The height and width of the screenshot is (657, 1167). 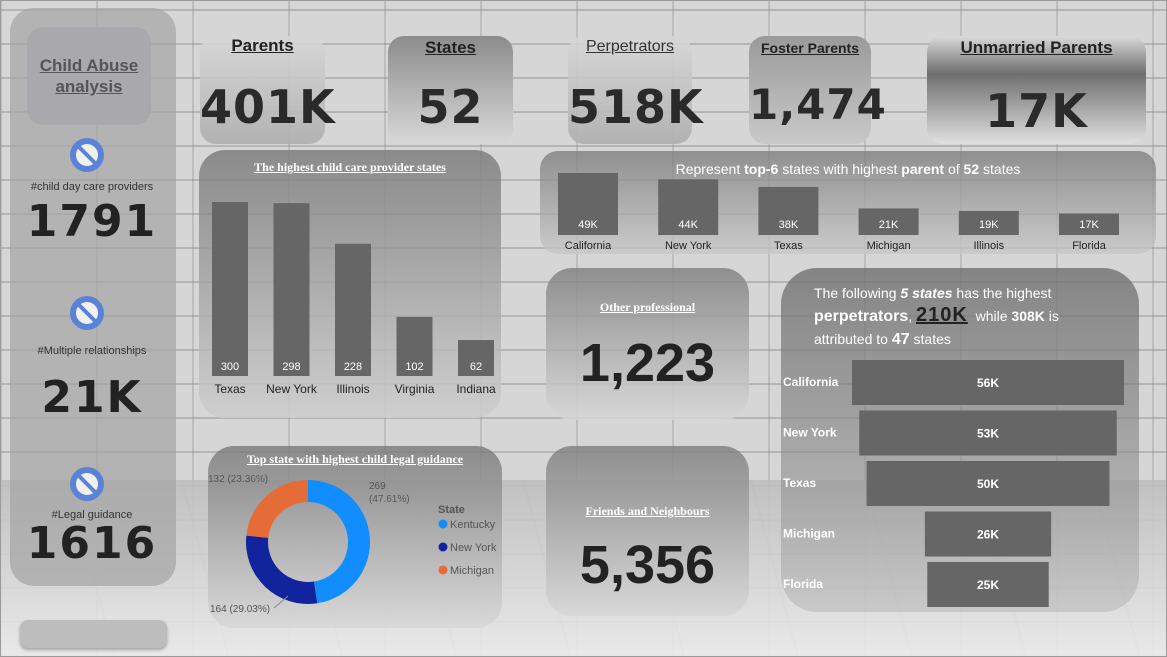 I want to click on caption-emphasis: 308K, so click(x=1028, y=316).